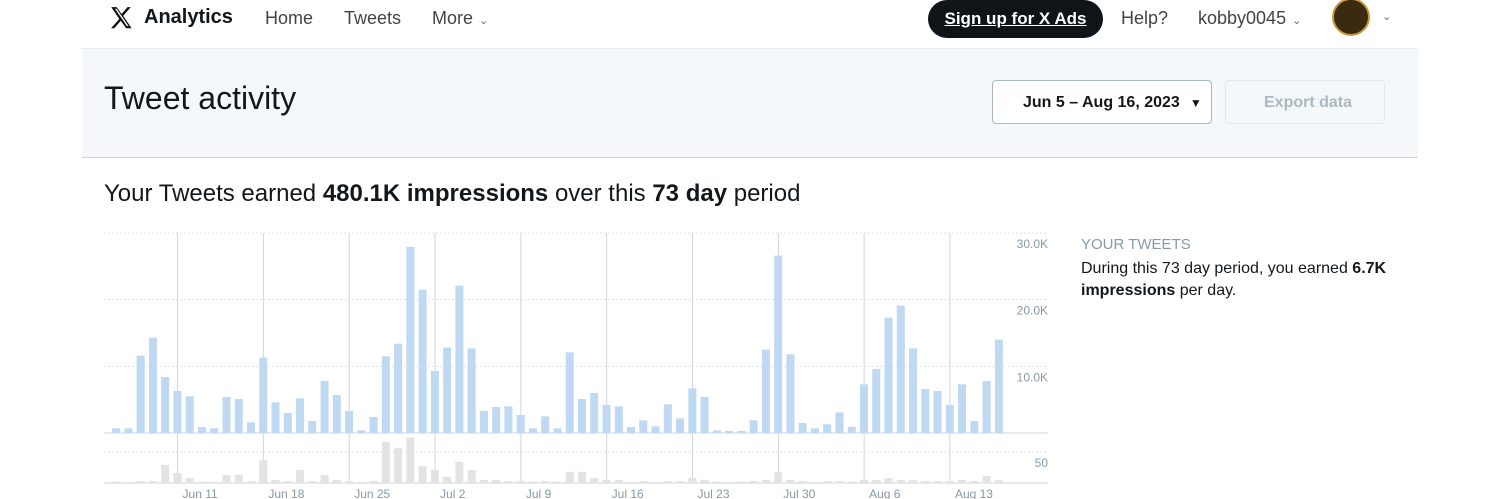  What do you see at coordinates (1015, 19) in the screenshot?
I see `signup-button: Sign up for X Ads` at bounding box center [1015, 19].